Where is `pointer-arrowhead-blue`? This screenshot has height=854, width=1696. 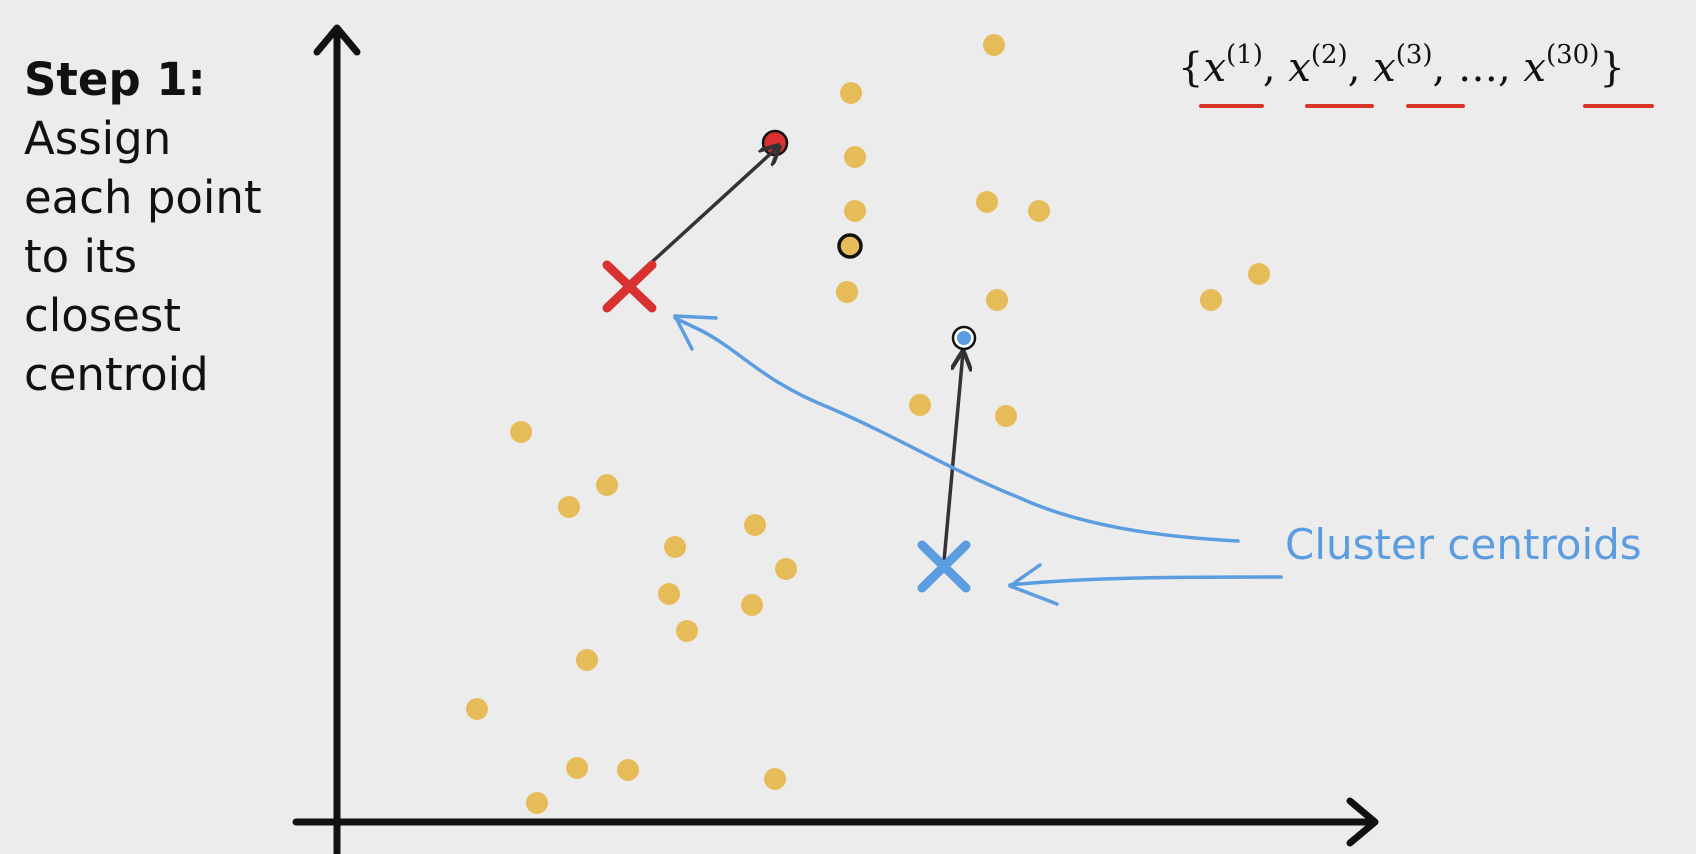
pointer-arrowhead-blue is located at coordinates (1033, 584).